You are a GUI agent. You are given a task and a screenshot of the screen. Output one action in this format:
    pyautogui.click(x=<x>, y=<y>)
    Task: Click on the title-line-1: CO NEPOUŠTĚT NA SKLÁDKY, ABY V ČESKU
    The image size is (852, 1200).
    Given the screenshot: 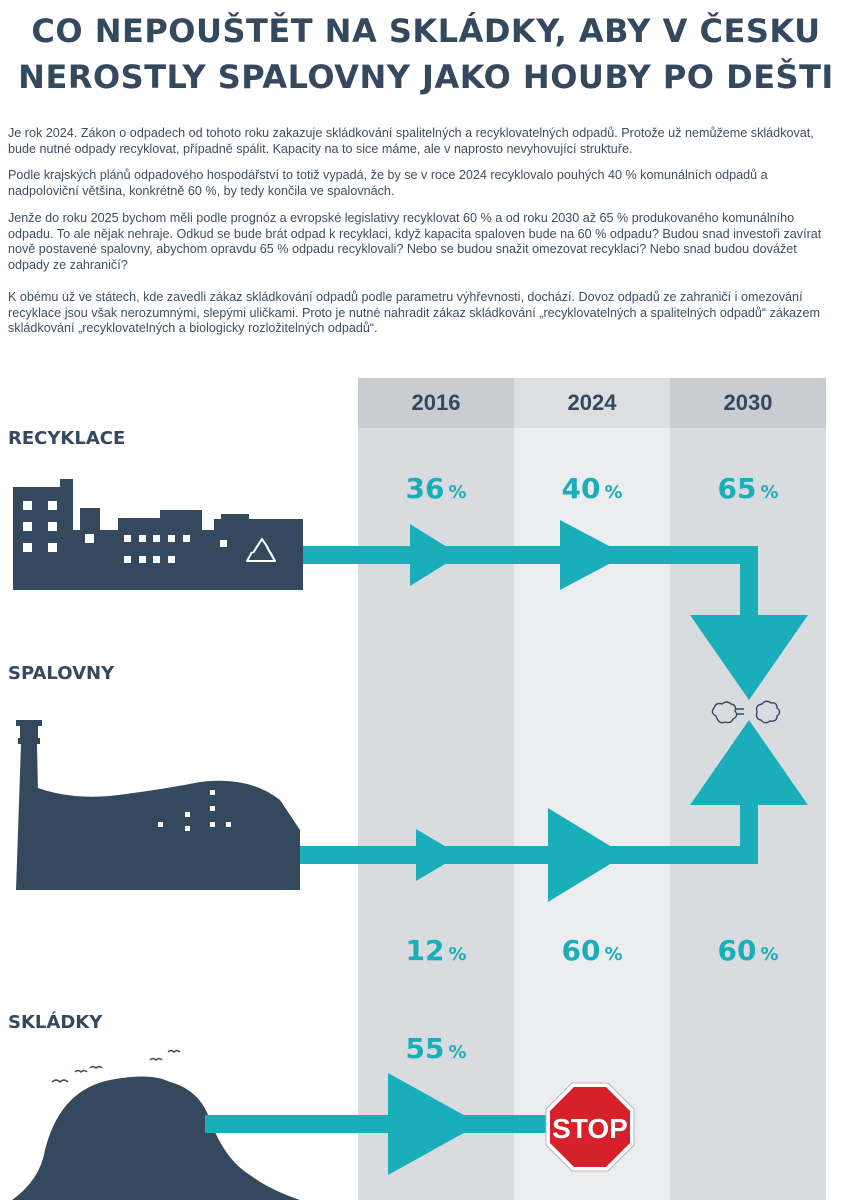 What is the action you would take?
    pyautogui.click(x=426, y=31)
    